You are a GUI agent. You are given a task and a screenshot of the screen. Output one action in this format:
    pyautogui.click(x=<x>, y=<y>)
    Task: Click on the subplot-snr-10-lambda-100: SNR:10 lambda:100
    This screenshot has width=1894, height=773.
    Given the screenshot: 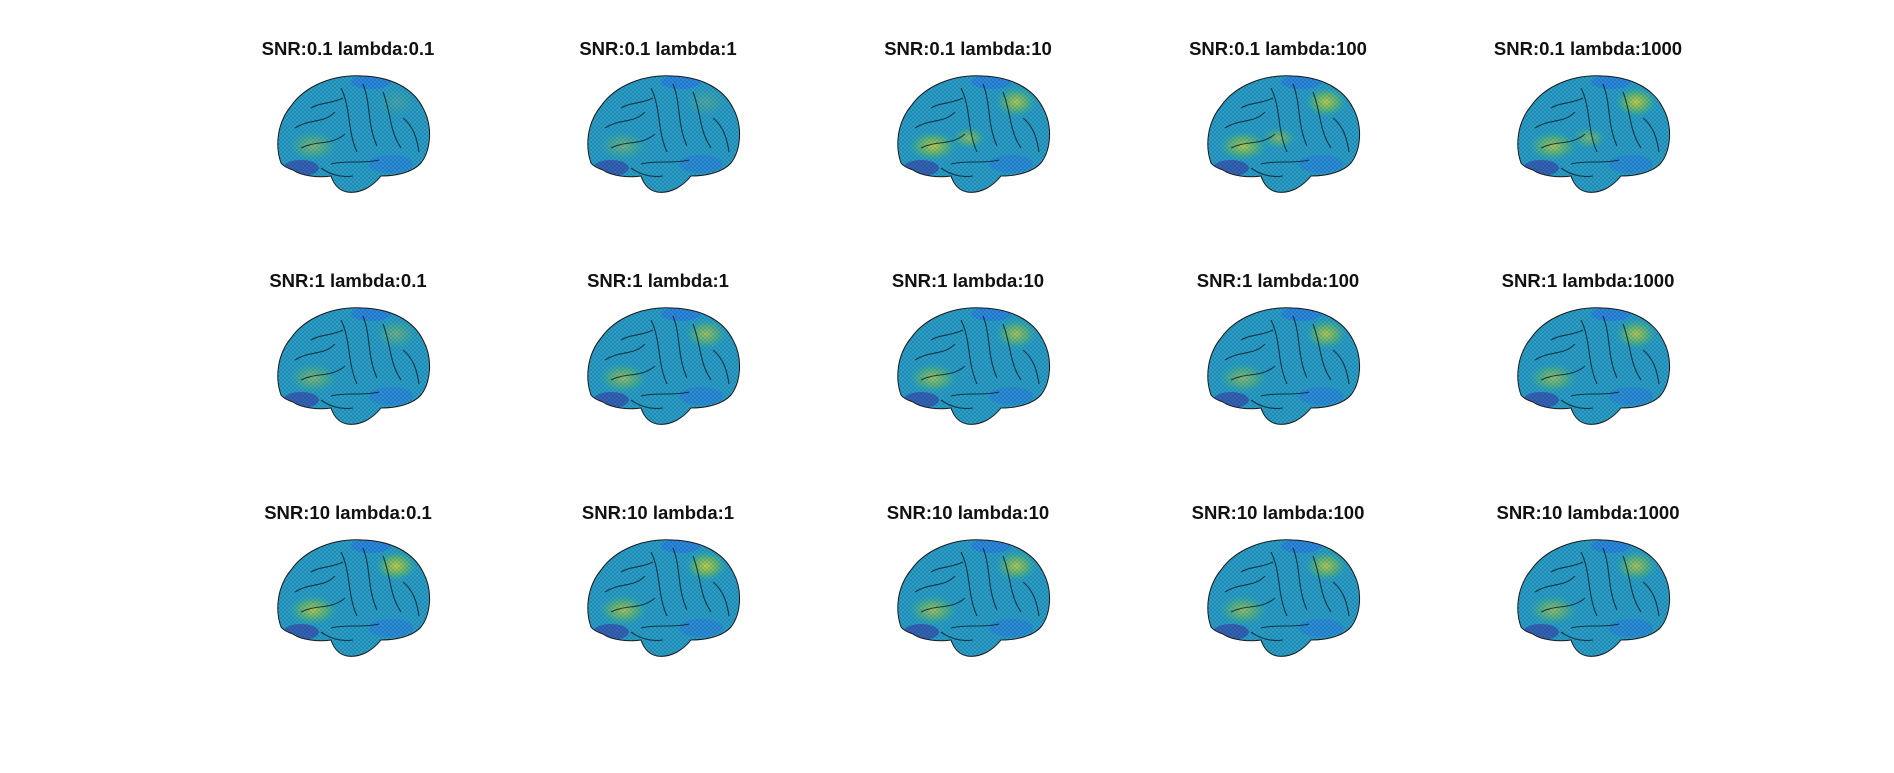 What is the action you would take?
    pyautogui.click(x=1278, y=612)
    